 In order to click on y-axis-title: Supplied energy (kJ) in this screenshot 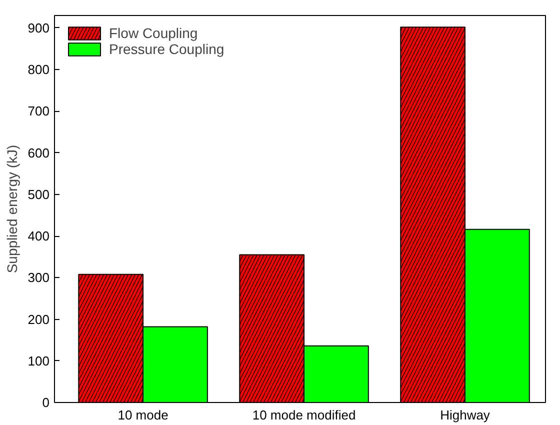, I will do `click(12, 209)`.